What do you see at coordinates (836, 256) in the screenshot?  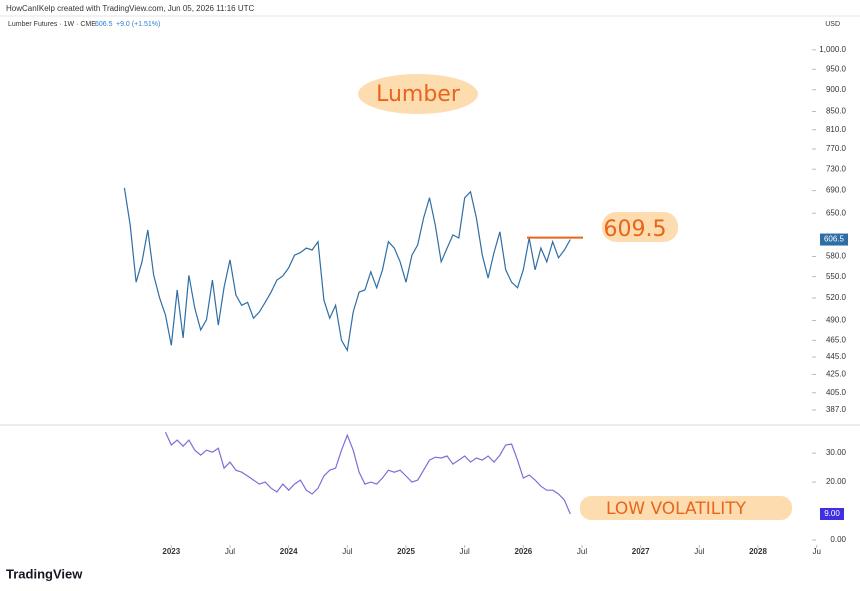 I see `y-tick-label: 580.0` at bounding box center [836, 256].